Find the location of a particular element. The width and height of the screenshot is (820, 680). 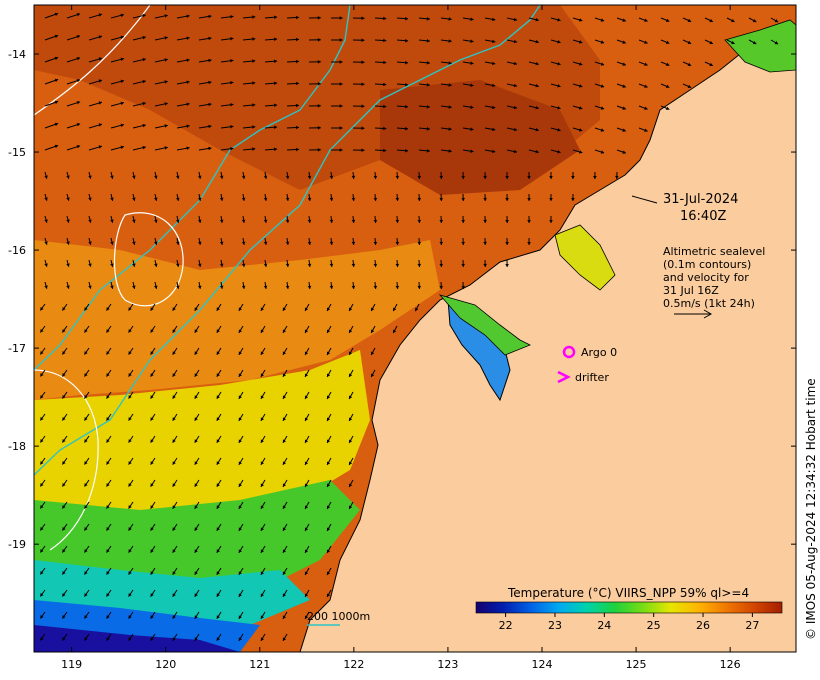

y-tick-label: -17 is located at coordinates (17, 348).